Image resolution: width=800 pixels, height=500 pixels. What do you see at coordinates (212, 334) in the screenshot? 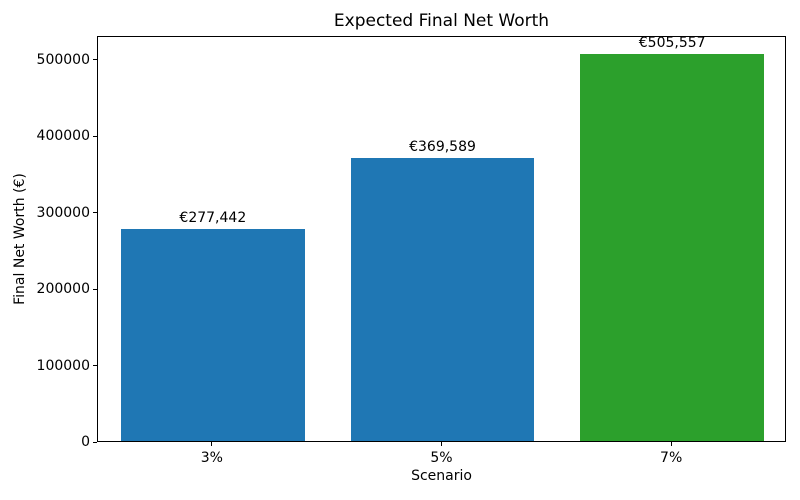
I see `bar-3%` at bounding box center [212, 334].